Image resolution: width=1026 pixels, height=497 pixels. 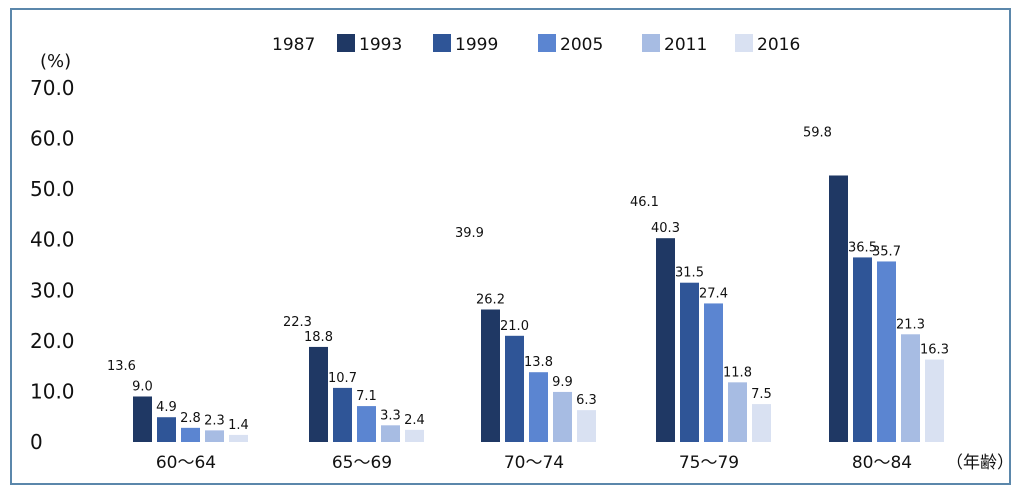 I want to click on data-label-1999: 4.9, so click(x=166, y=407).